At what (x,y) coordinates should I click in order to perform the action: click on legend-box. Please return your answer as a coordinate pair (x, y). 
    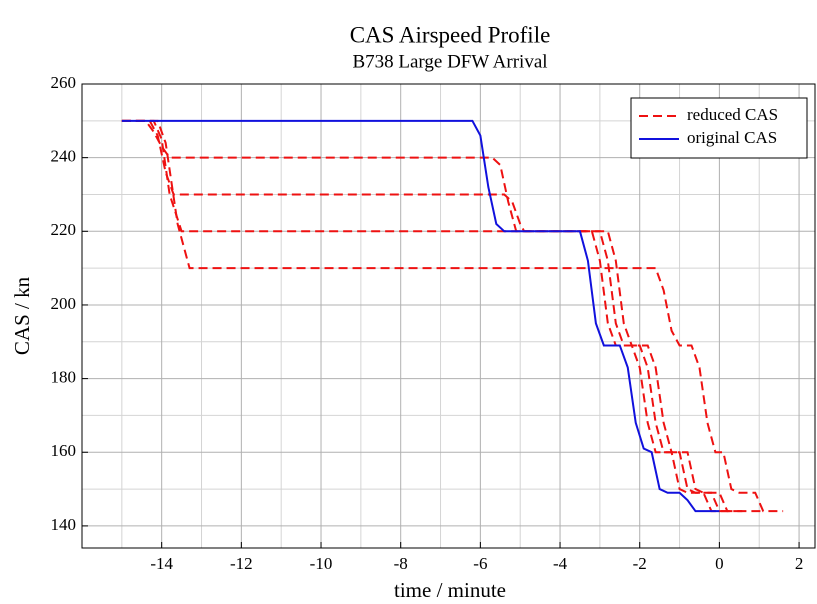
    Looking at the image, I should click on (719, 128).